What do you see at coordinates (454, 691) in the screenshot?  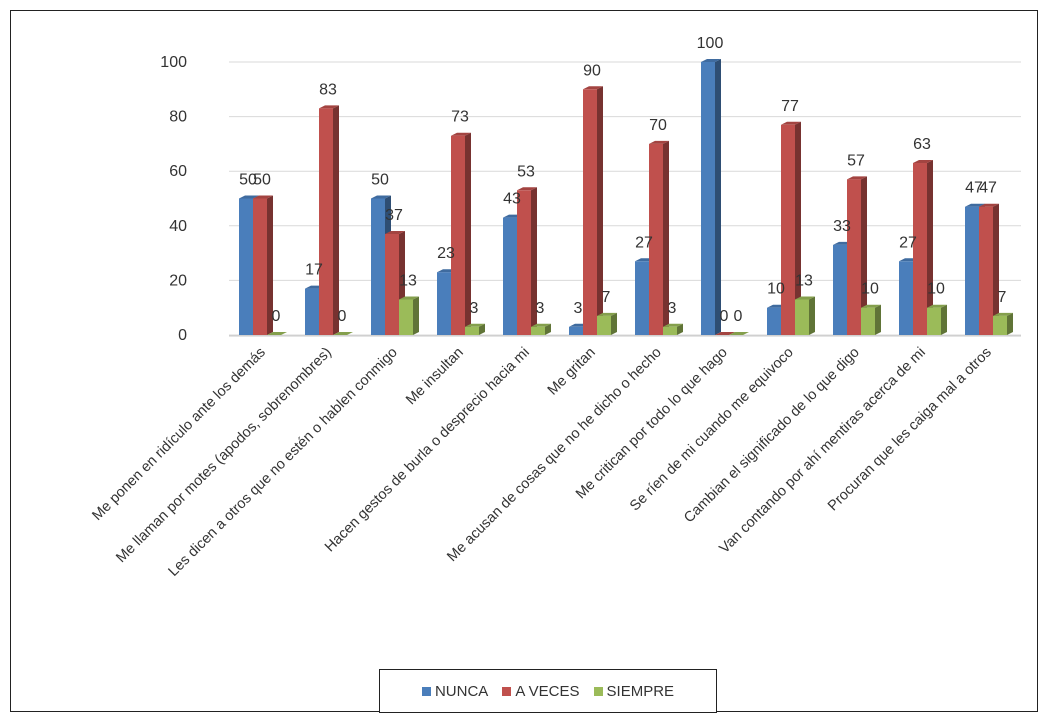 I see `legend-item-nunca: NUNCA` at bounding box center [454, 691].